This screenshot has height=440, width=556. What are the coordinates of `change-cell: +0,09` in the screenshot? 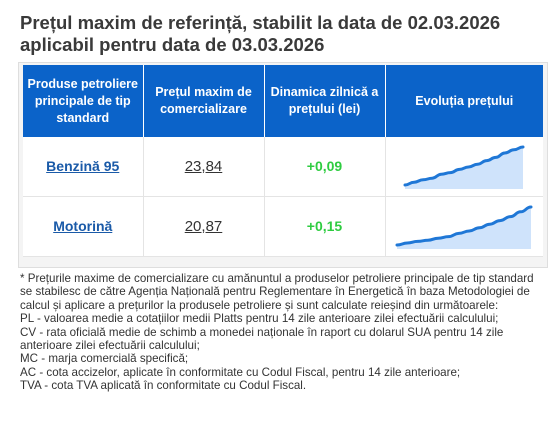 It's located at (325, 167).